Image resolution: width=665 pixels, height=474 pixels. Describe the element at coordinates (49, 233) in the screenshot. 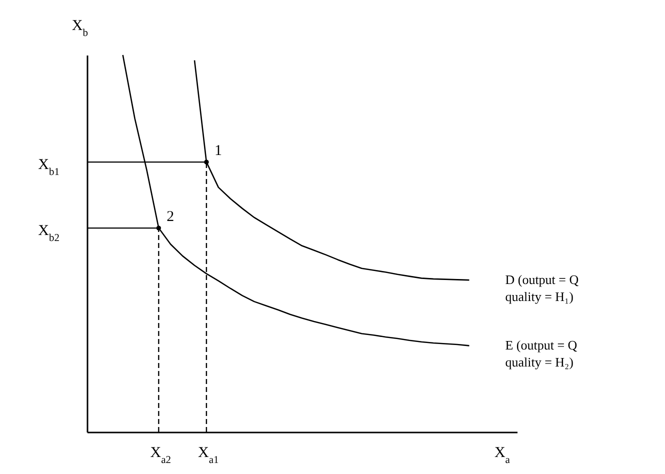

I see `text: X$_{b2}$` at that location.